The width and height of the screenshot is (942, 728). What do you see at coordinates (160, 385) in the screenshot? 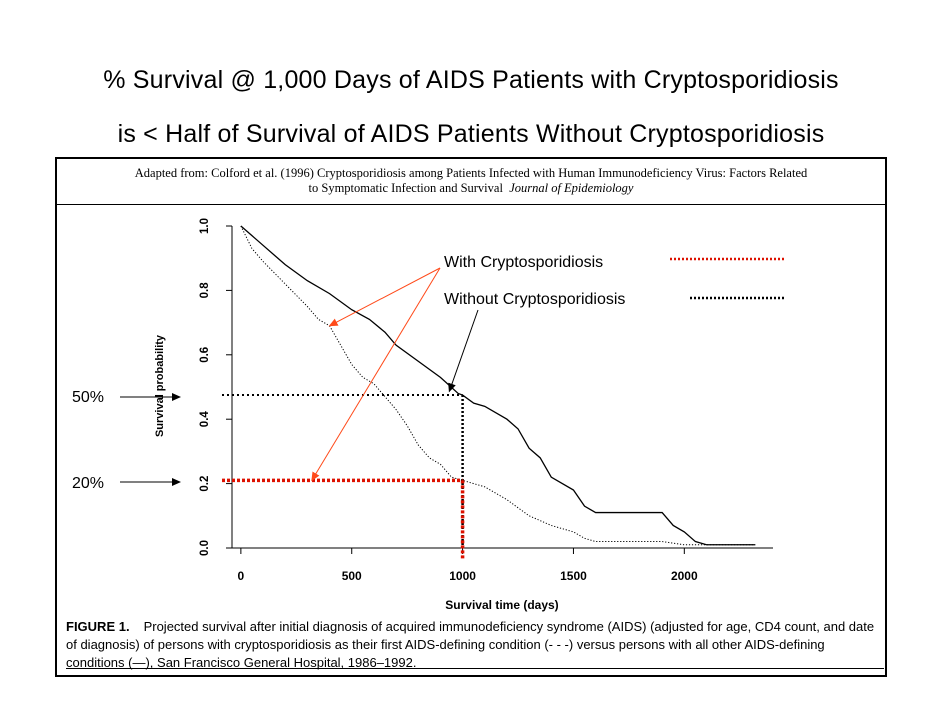
I see `y-axis-title: Survival probability` at bounding box center [160, 385].